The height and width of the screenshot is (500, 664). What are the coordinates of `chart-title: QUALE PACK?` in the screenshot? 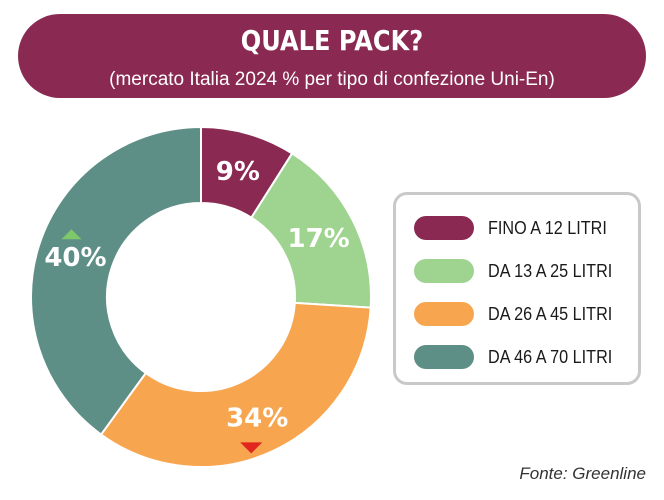 It's located at (332, 40).